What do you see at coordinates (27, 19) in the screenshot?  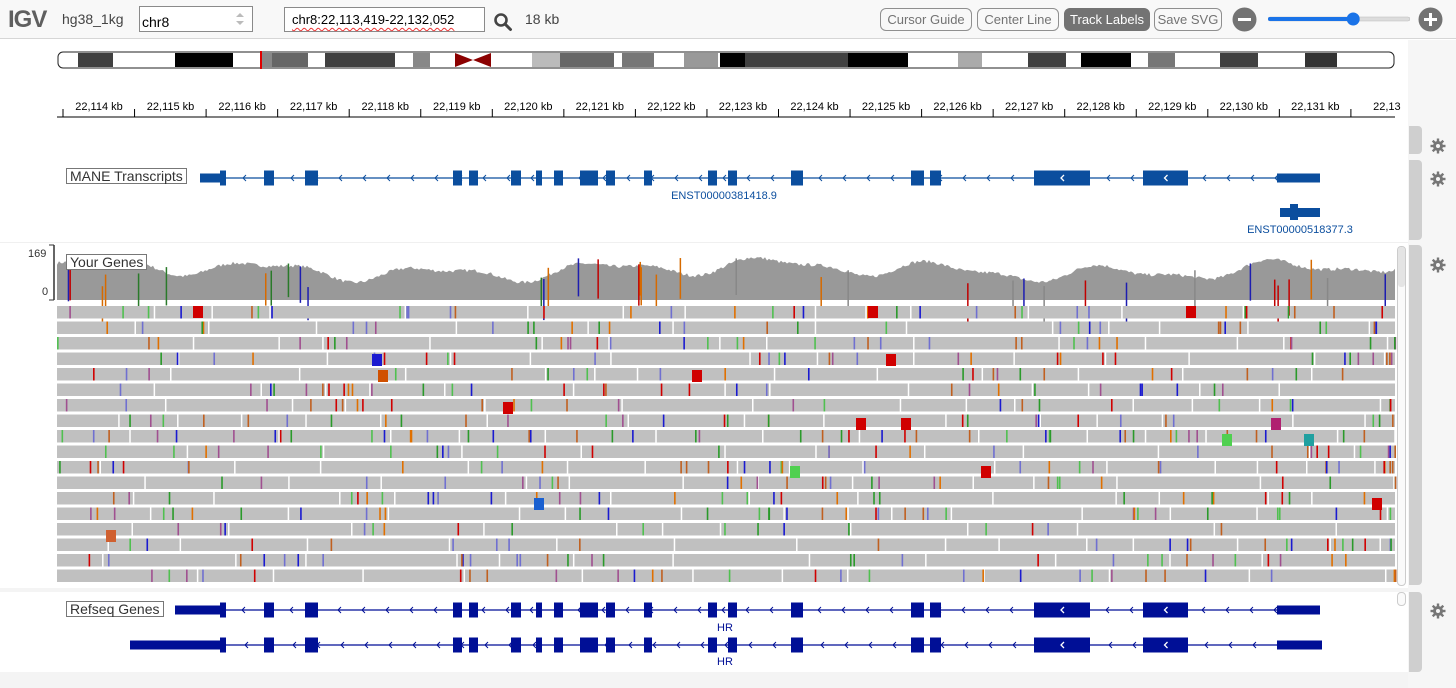 I see `igv-logo: IGV` at bounding box center [27, 19].